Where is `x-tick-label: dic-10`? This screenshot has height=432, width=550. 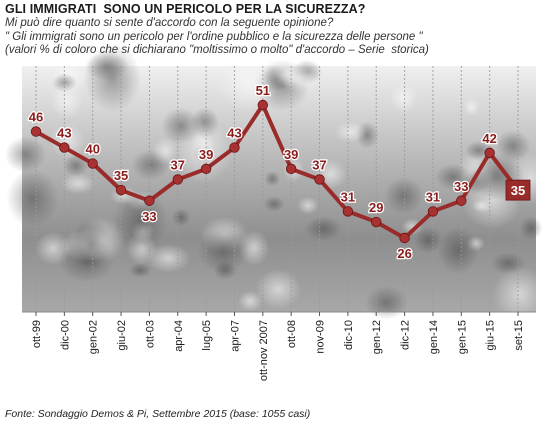
x-tick-label: dic-10 is located at coordinates (349, 335).